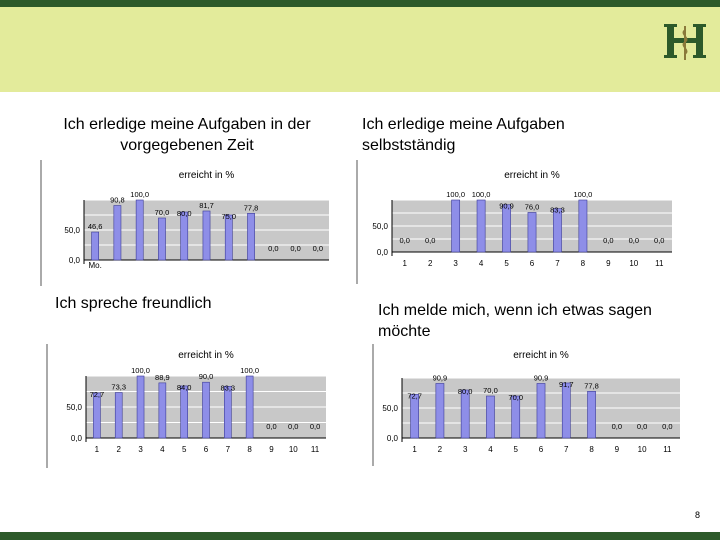  Describe the element at coordinates (697, 515) in the screenshot. I see `page-number: 8` at that location.